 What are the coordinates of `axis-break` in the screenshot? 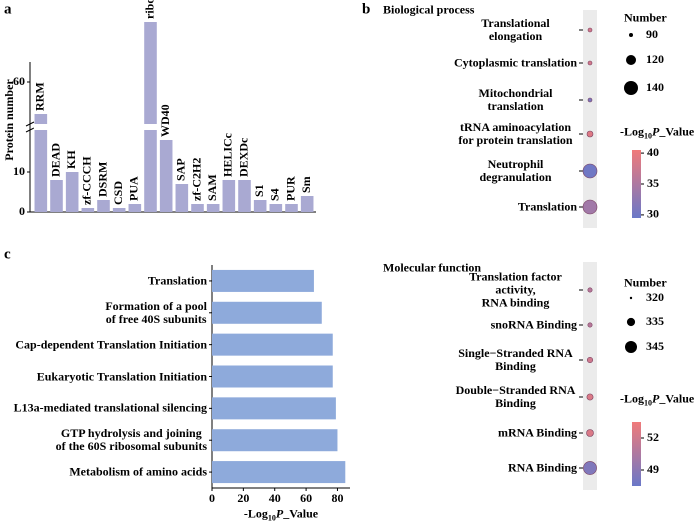 It's located at (30, 124).